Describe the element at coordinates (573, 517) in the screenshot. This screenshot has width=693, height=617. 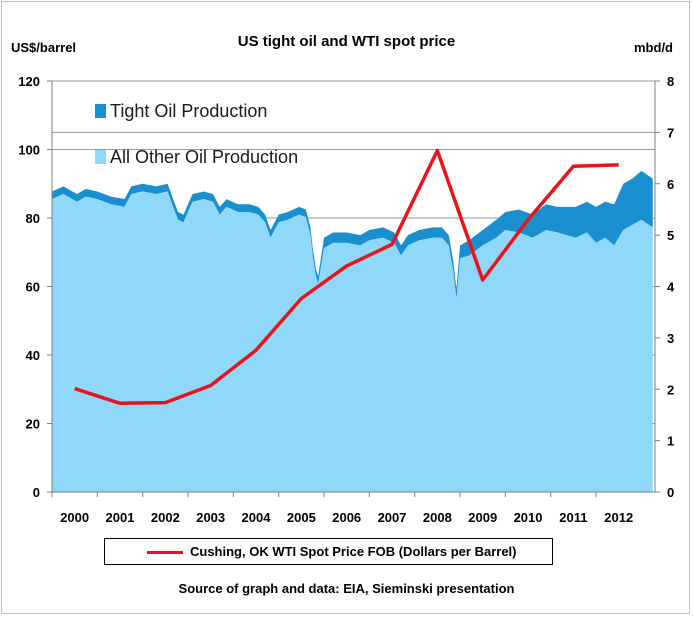
I see `x-tick-label: 2011` at that location.